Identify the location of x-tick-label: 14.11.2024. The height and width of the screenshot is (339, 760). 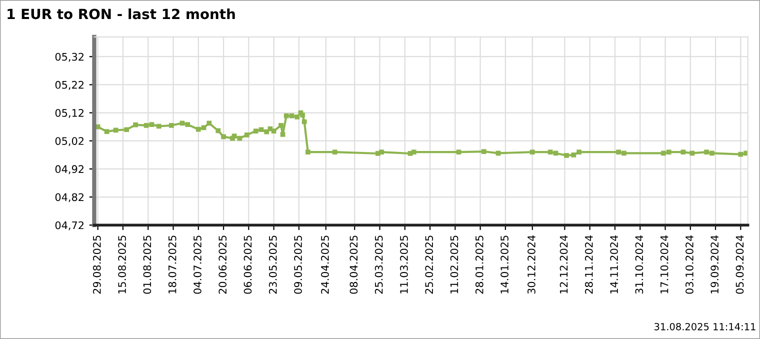
(614, 264).